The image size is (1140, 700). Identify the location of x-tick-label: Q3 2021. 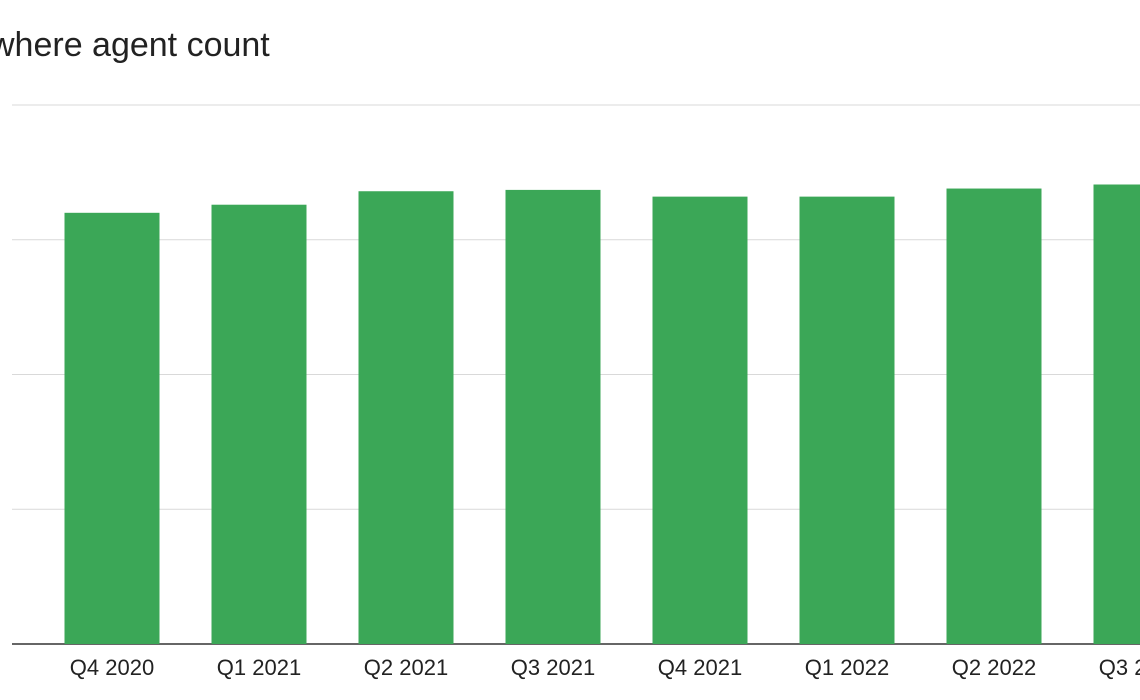
(553, 667).